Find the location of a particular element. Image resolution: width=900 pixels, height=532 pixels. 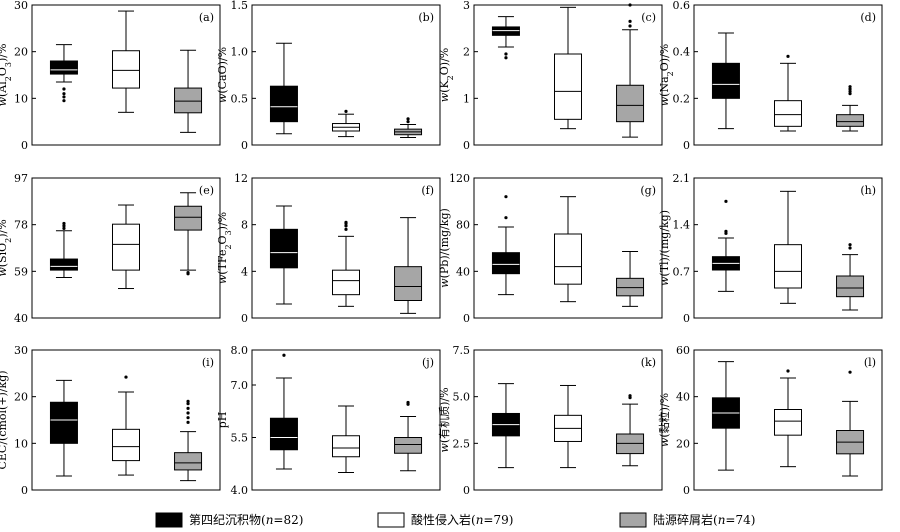

legend-label-part: =82) is located at coordinates (288, 520).